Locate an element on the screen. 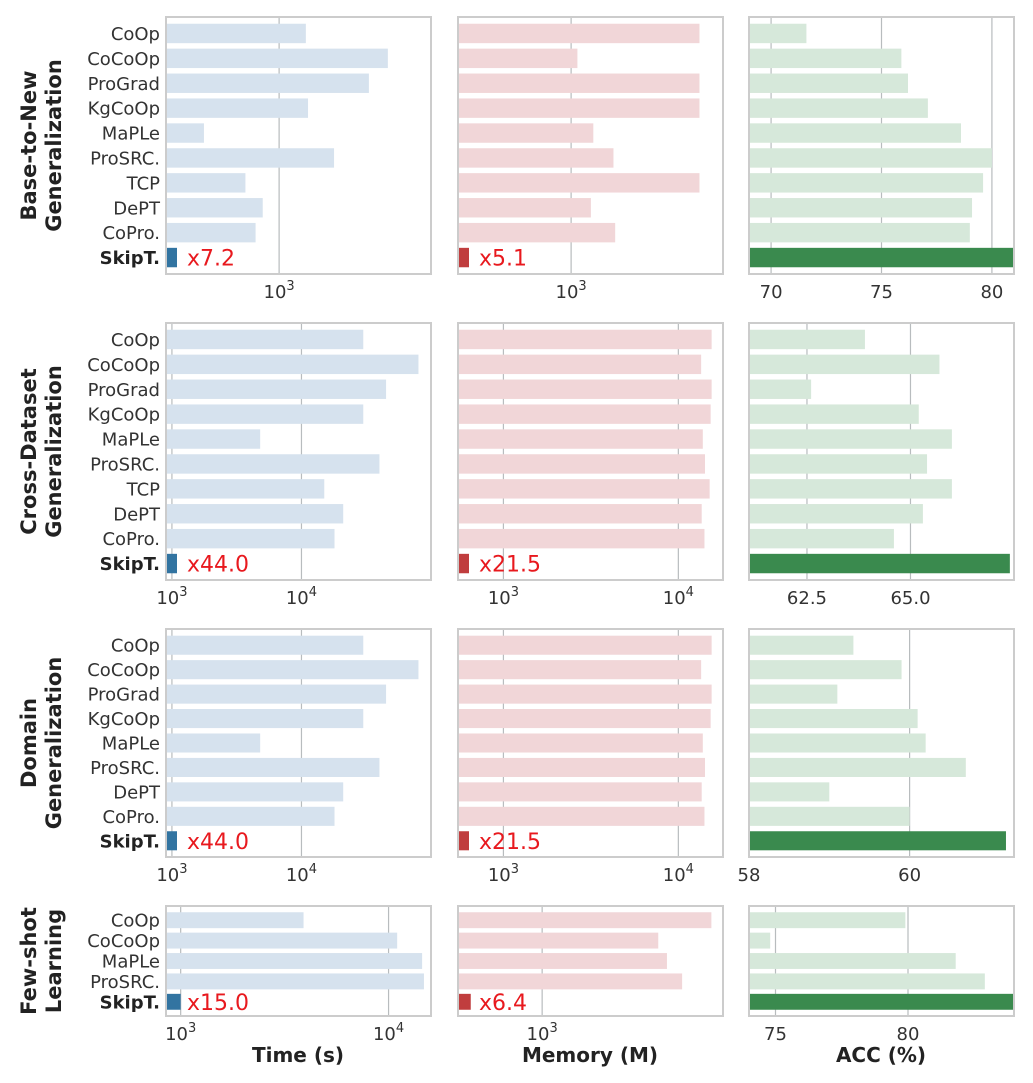 This screenshot has height=1083, width=1033. category-label: ProGrad is located at coordinates (124, 390).